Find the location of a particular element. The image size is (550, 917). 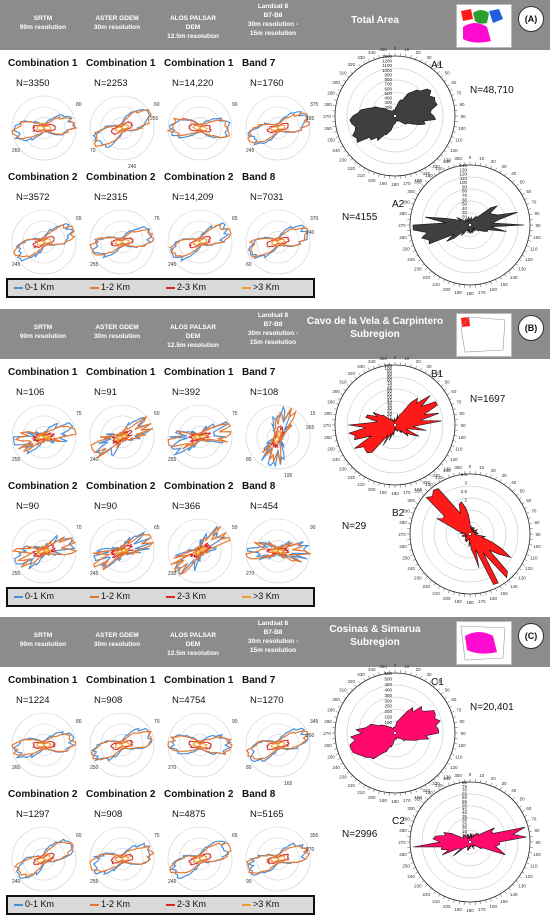

azimuth-label: 60 is located at coordinates (454, 699).